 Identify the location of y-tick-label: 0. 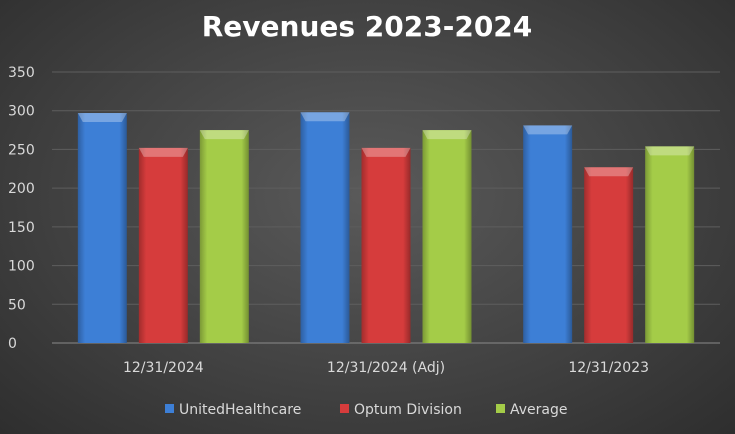
(12, 344).